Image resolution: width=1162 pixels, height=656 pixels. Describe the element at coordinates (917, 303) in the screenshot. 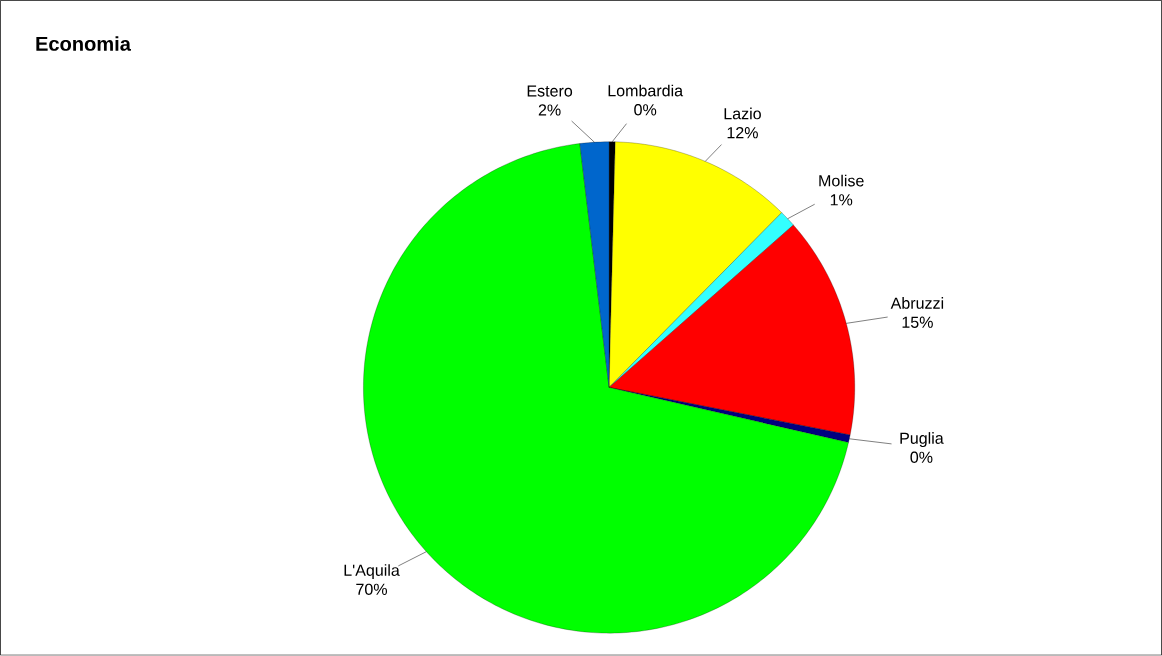

I see `slice-label: Abruzzi` at that location.